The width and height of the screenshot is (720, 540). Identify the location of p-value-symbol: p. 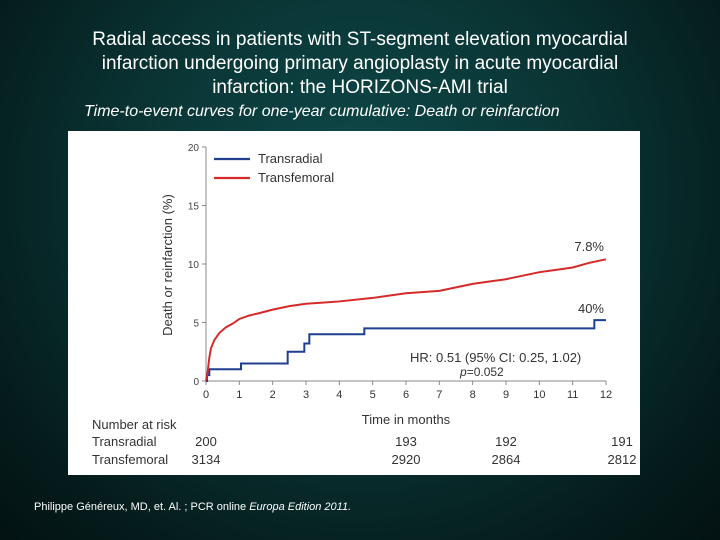
(463, 372).